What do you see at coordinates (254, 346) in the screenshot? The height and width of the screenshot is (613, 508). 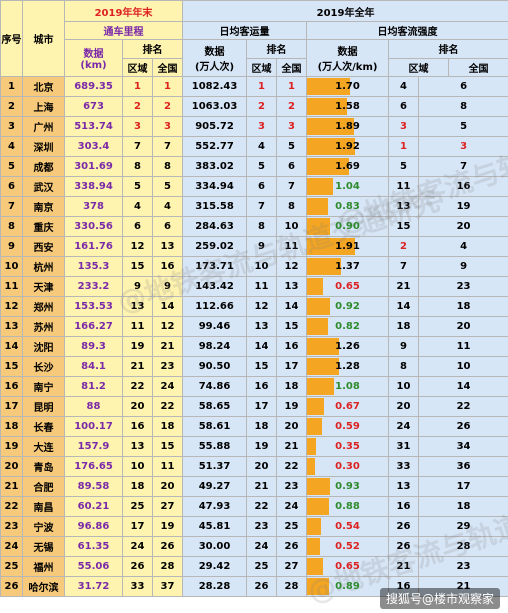 I see `table-row: 14 沈阳 89.3 19 21 98.24 14 16 1.26 9 11` at bounding box center [254, 346].